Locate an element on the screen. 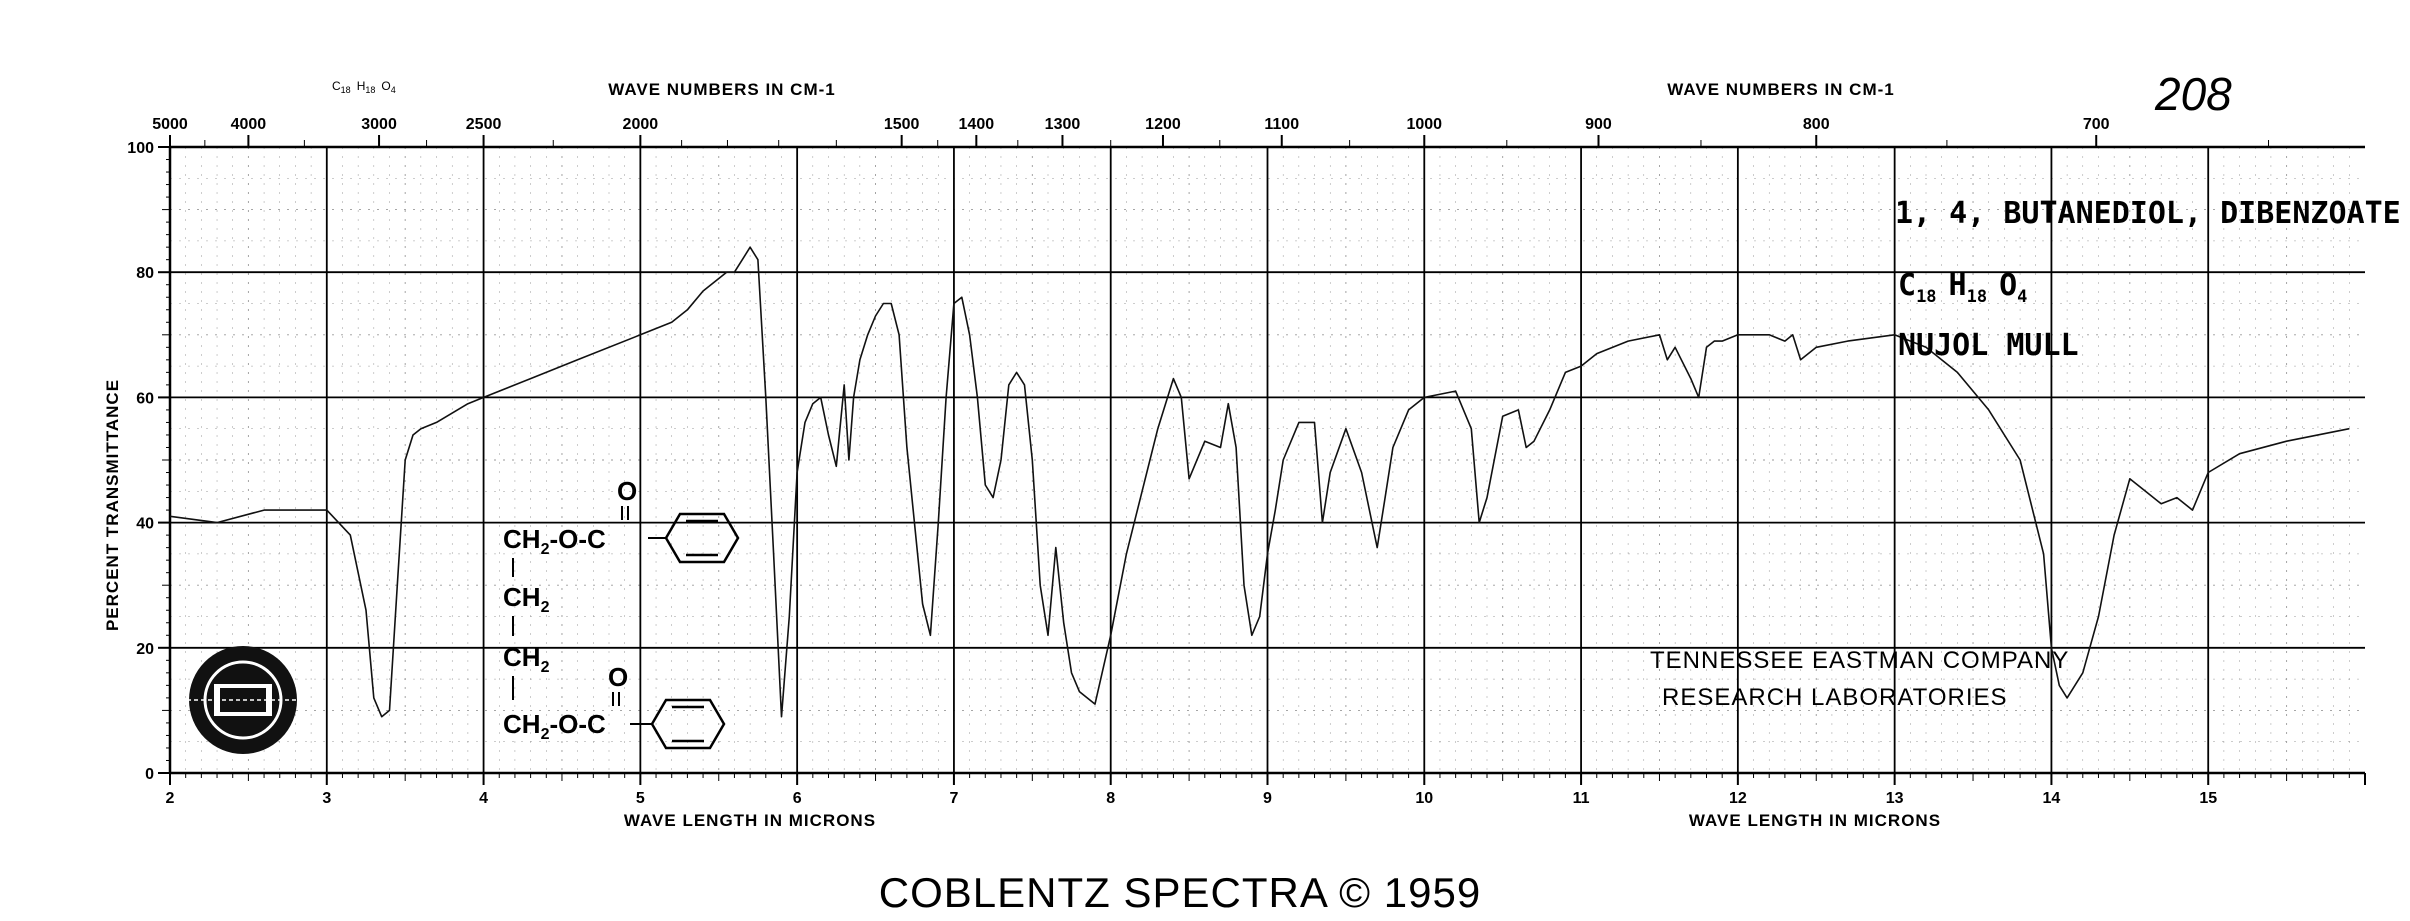 The width and height of the screenshot is (2410, 921). x-axis-label-top-right: WAVE NUMBERS IN CM-1 is located at coordinates (1780, 89).